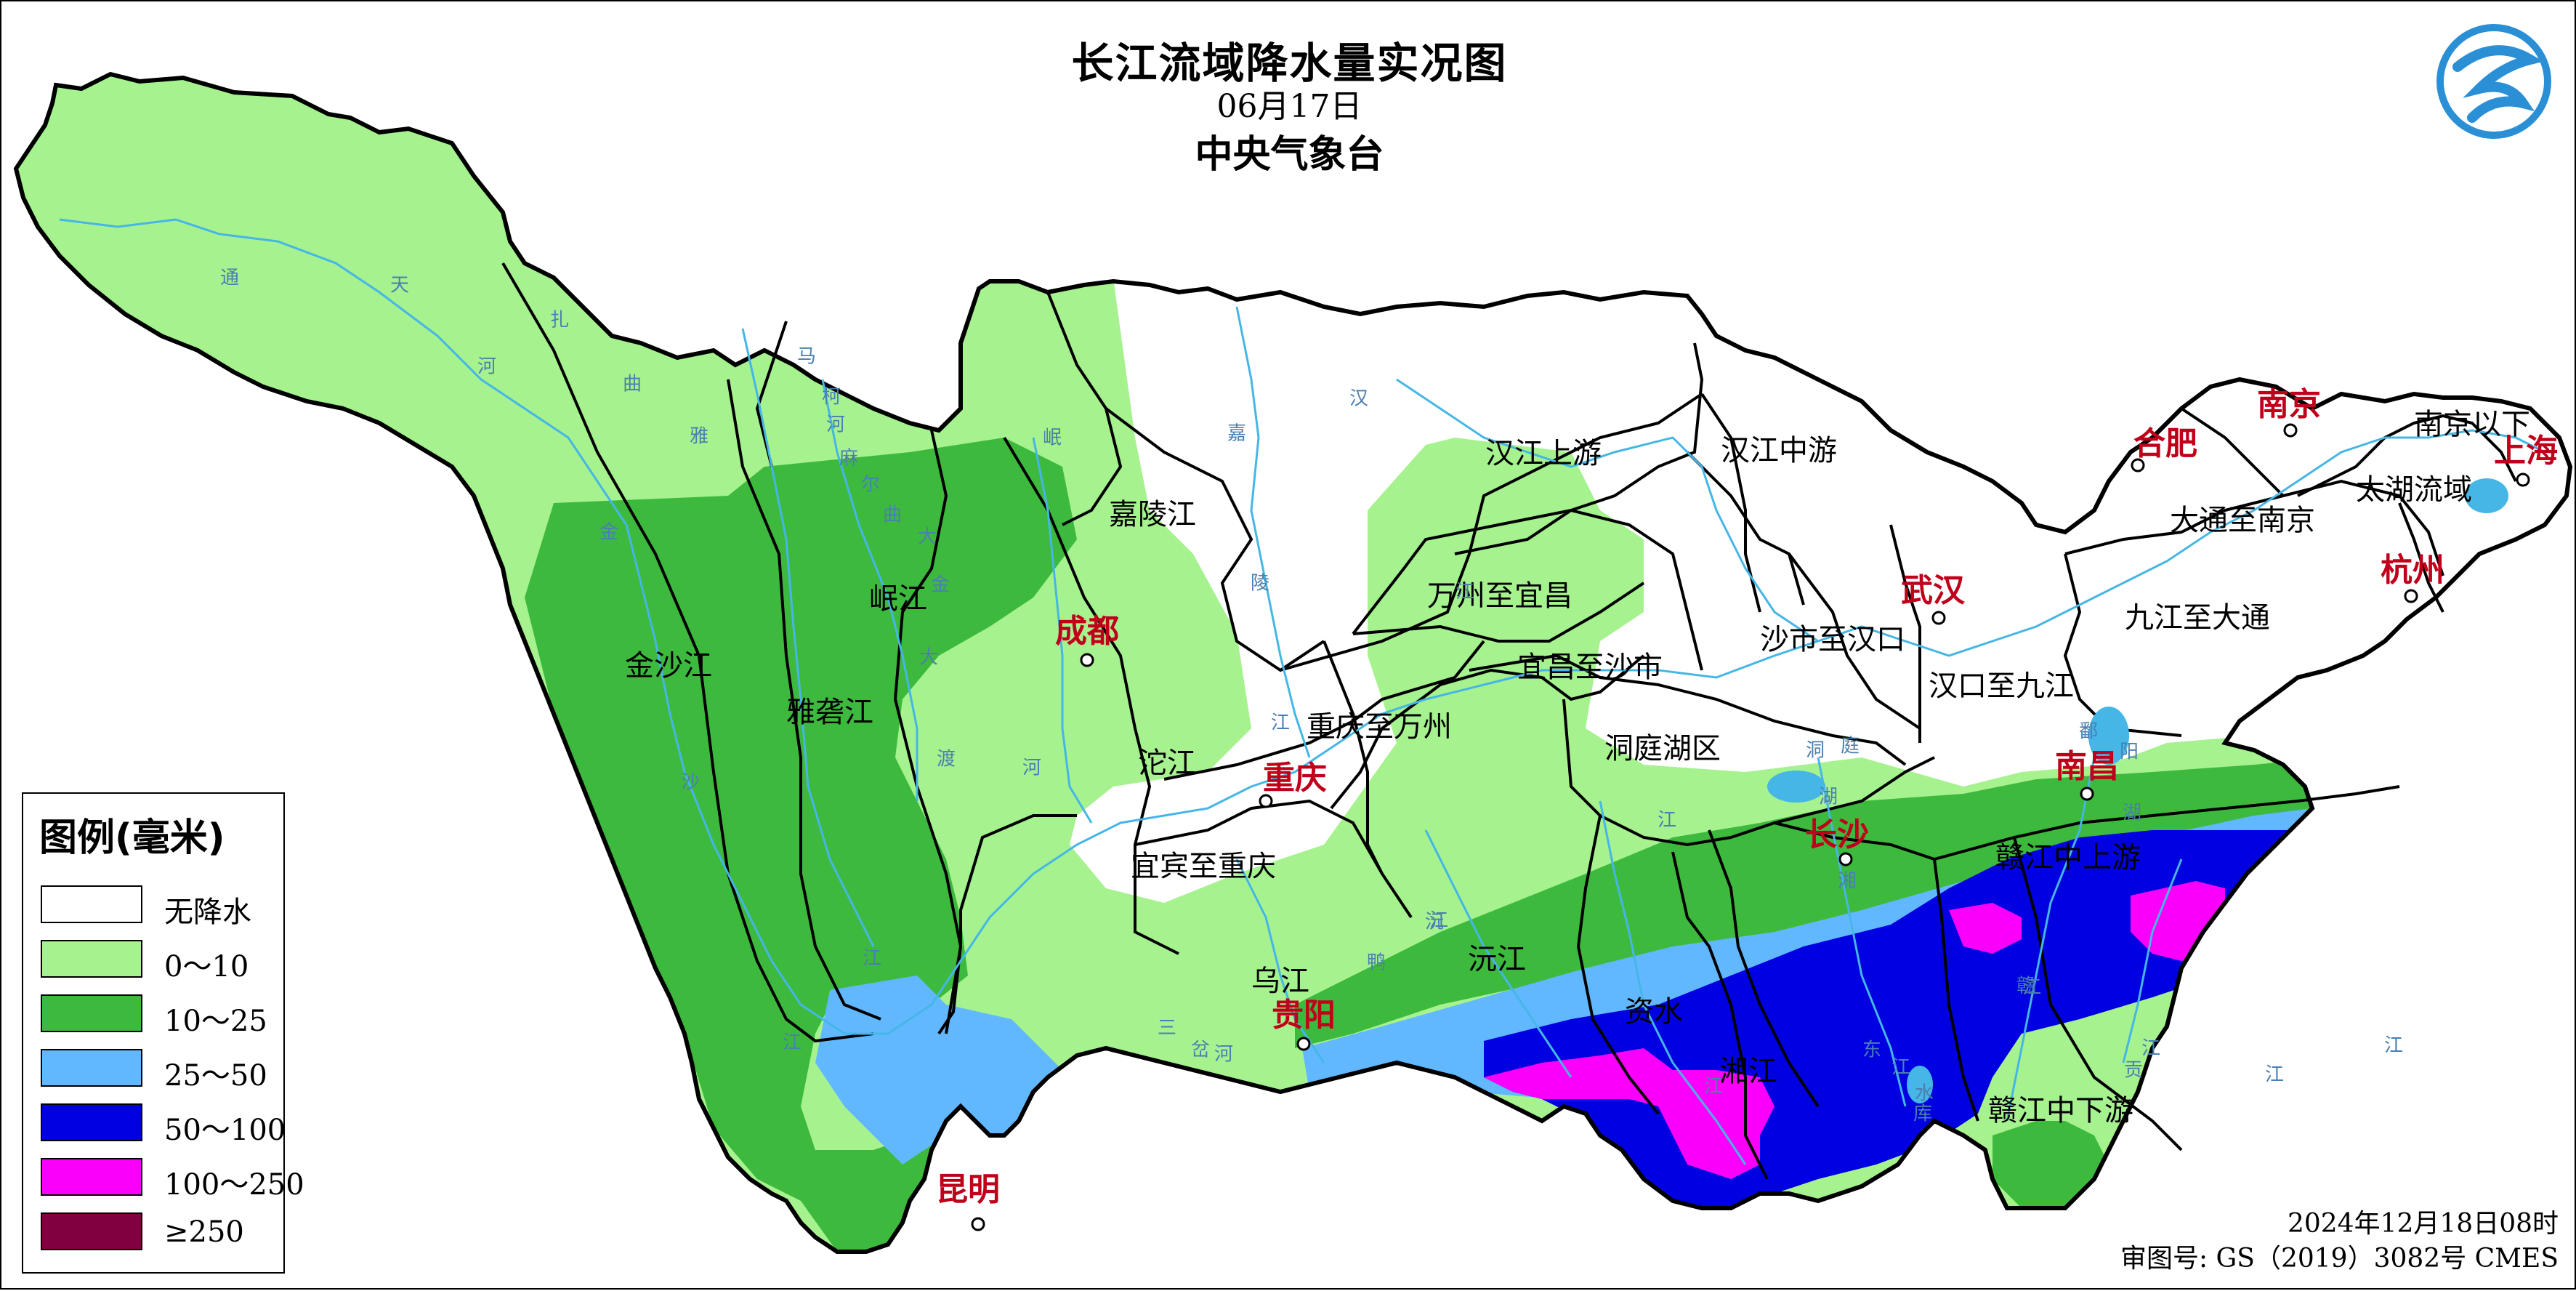  Describe the element at coordinates (2087, 767) in the screenshot. I see `city-label: 南昌` at that location.